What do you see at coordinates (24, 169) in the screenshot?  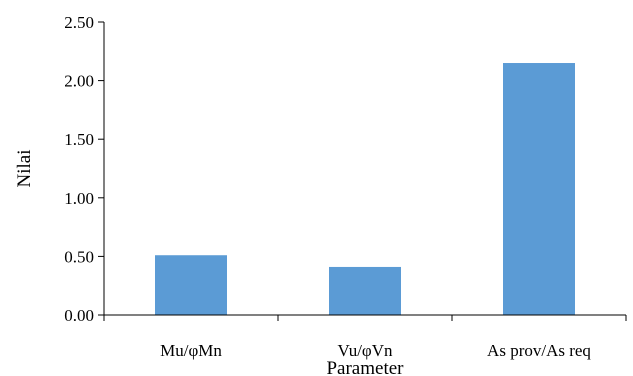 I see `y-axis-title: Nilai` at bounding box center [24, 169].